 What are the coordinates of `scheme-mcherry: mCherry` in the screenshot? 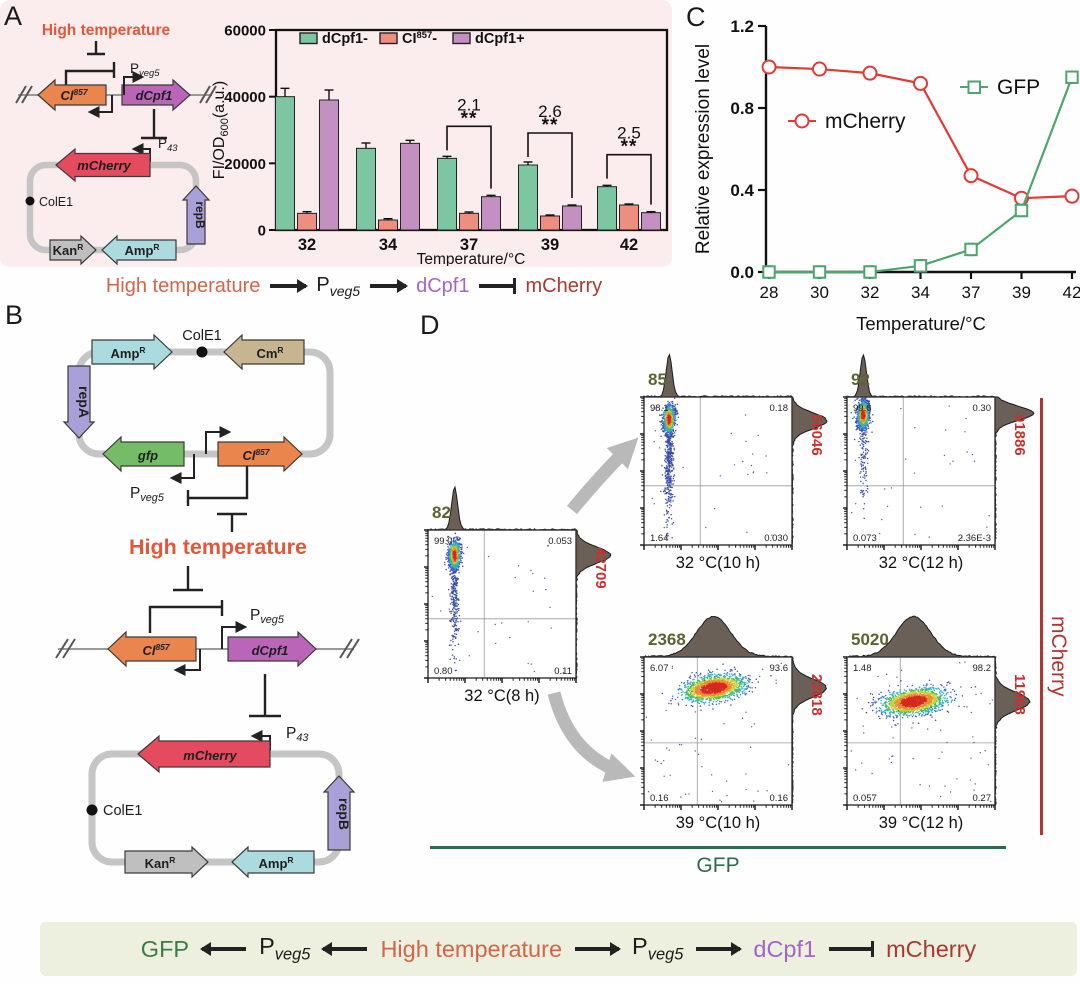 It's located at (564, 285).